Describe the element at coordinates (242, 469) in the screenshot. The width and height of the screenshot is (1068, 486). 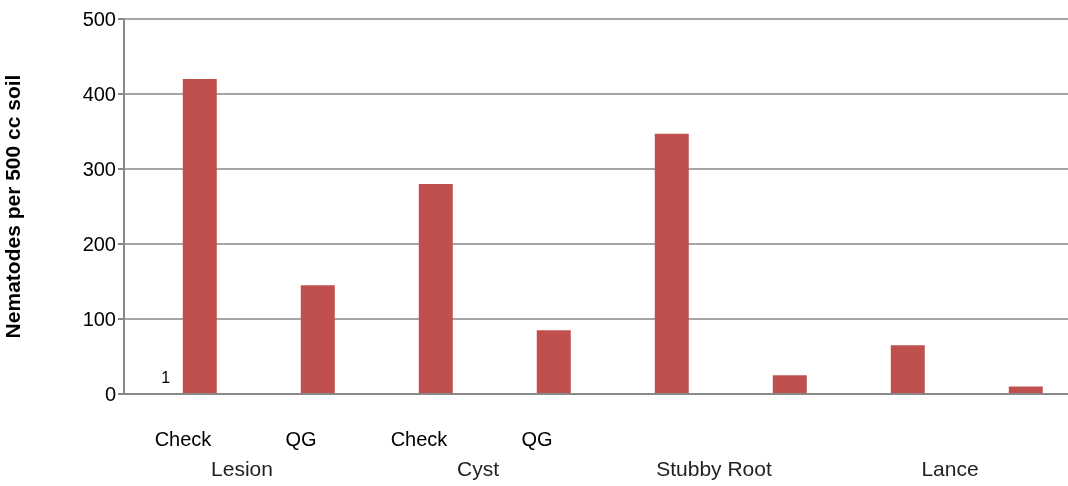
I see `text: Lesion` at that location.